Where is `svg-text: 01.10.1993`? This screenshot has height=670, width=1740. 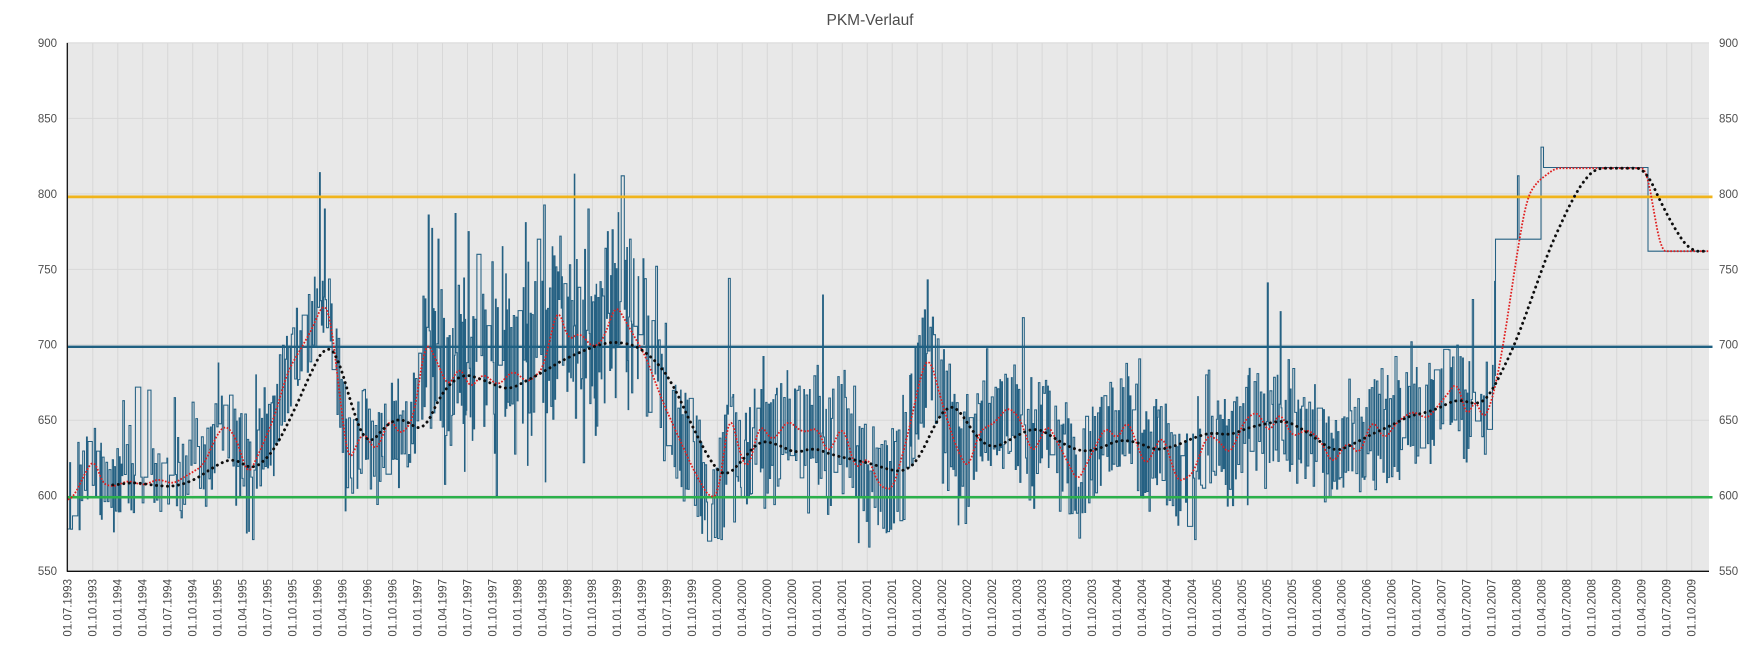
svg-text: 01.10.1993 is located at coordinates (94, 608).